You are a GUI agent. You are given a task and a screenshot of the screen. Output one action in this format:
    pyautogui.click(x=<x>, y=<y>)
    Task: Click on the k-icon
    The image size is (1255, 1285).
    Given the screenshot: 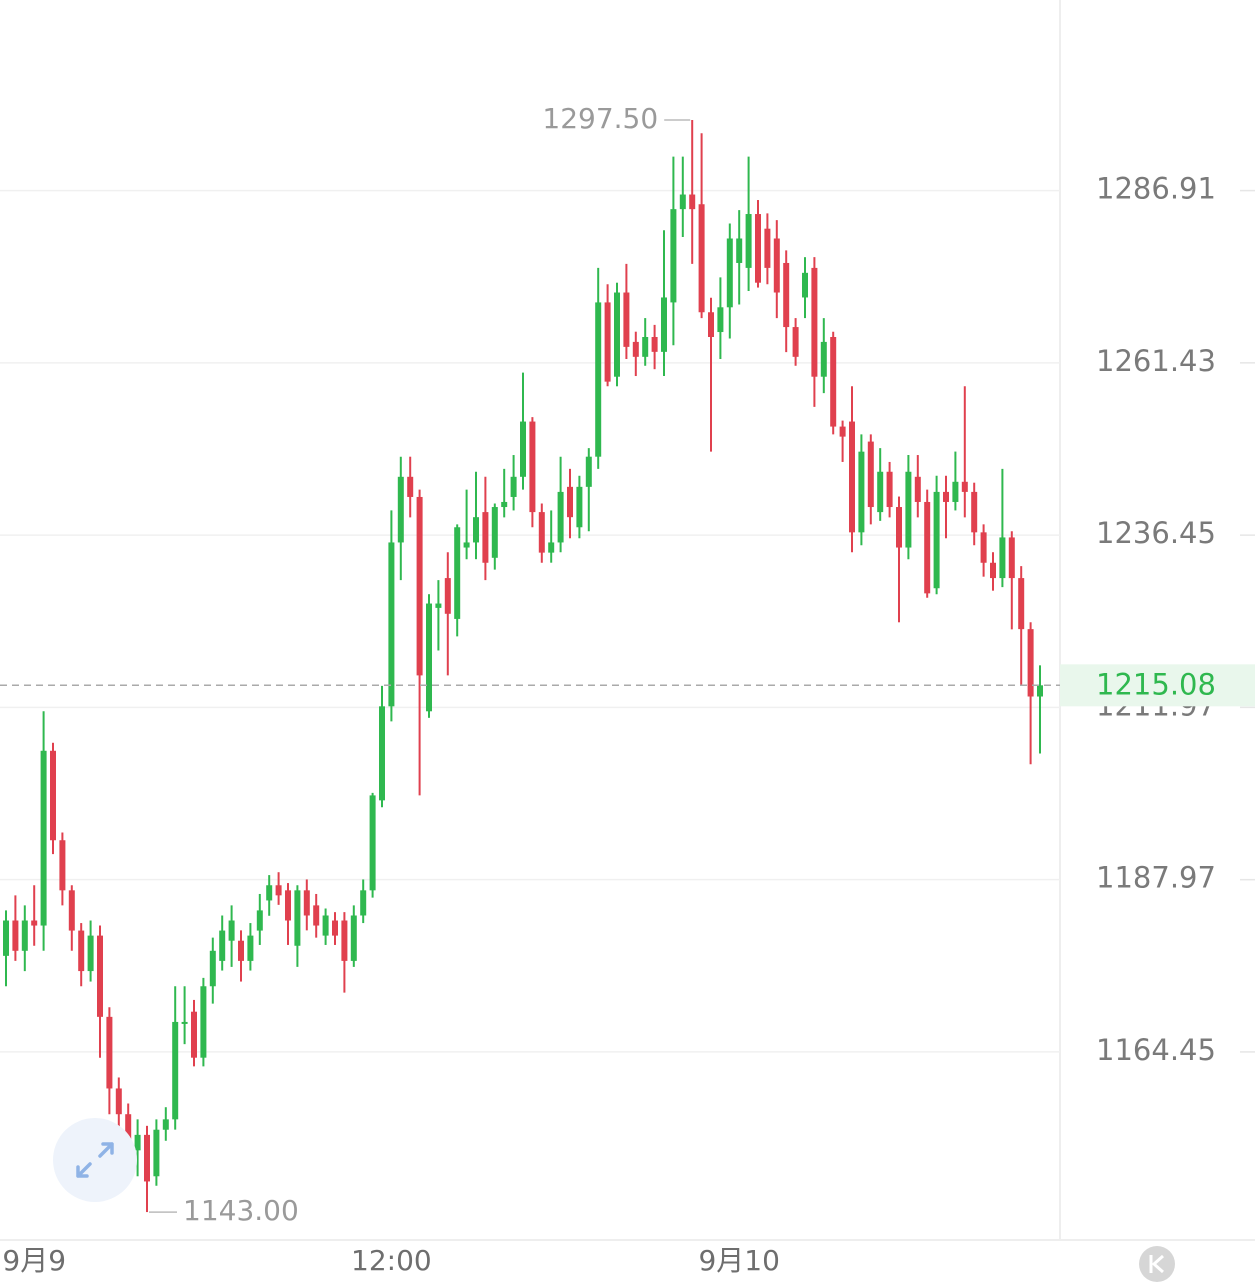 What is the action you would take?
    pyautogui.click(x=1156, y=1264)
    